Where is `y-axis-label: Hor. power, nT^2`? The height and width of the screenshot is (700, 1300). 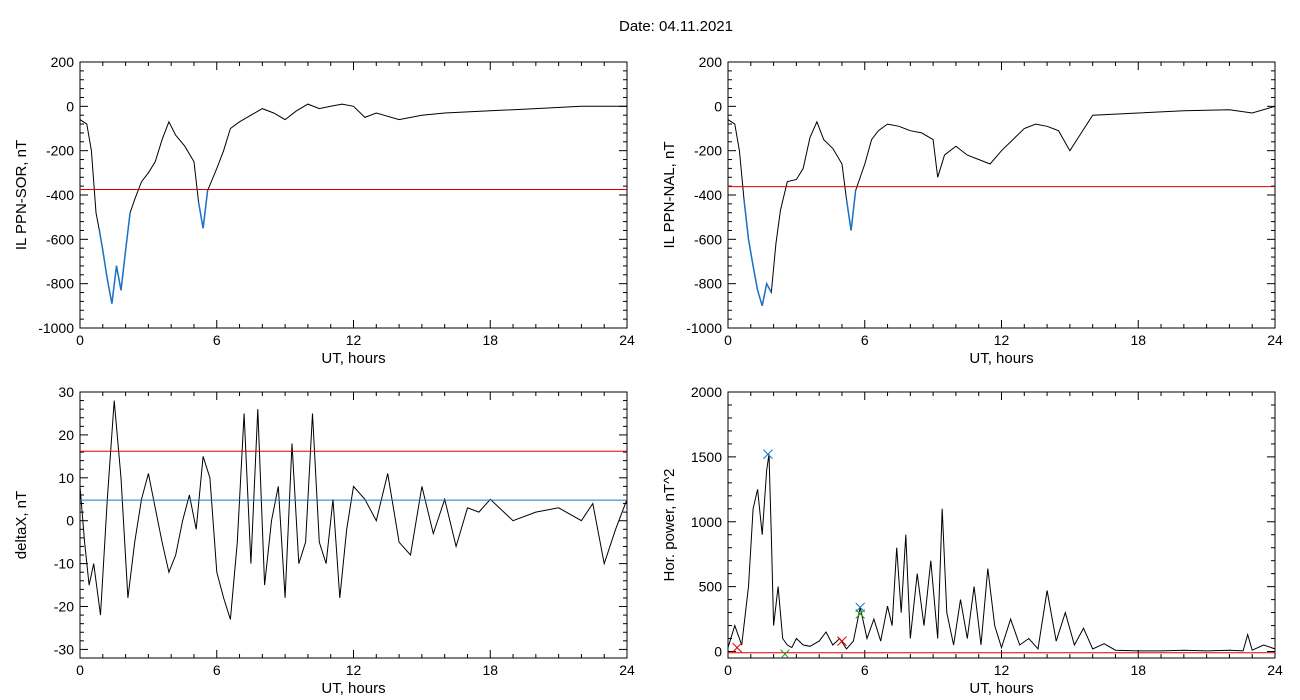
y-axis-label: Hor. power, nT^2 is located at coordinates (669, 525).